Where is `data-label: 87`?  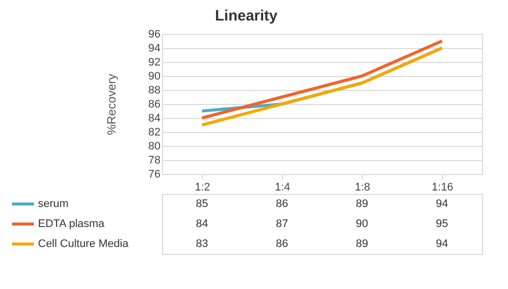 data-label: 87 is located at coordinates (282, 224).